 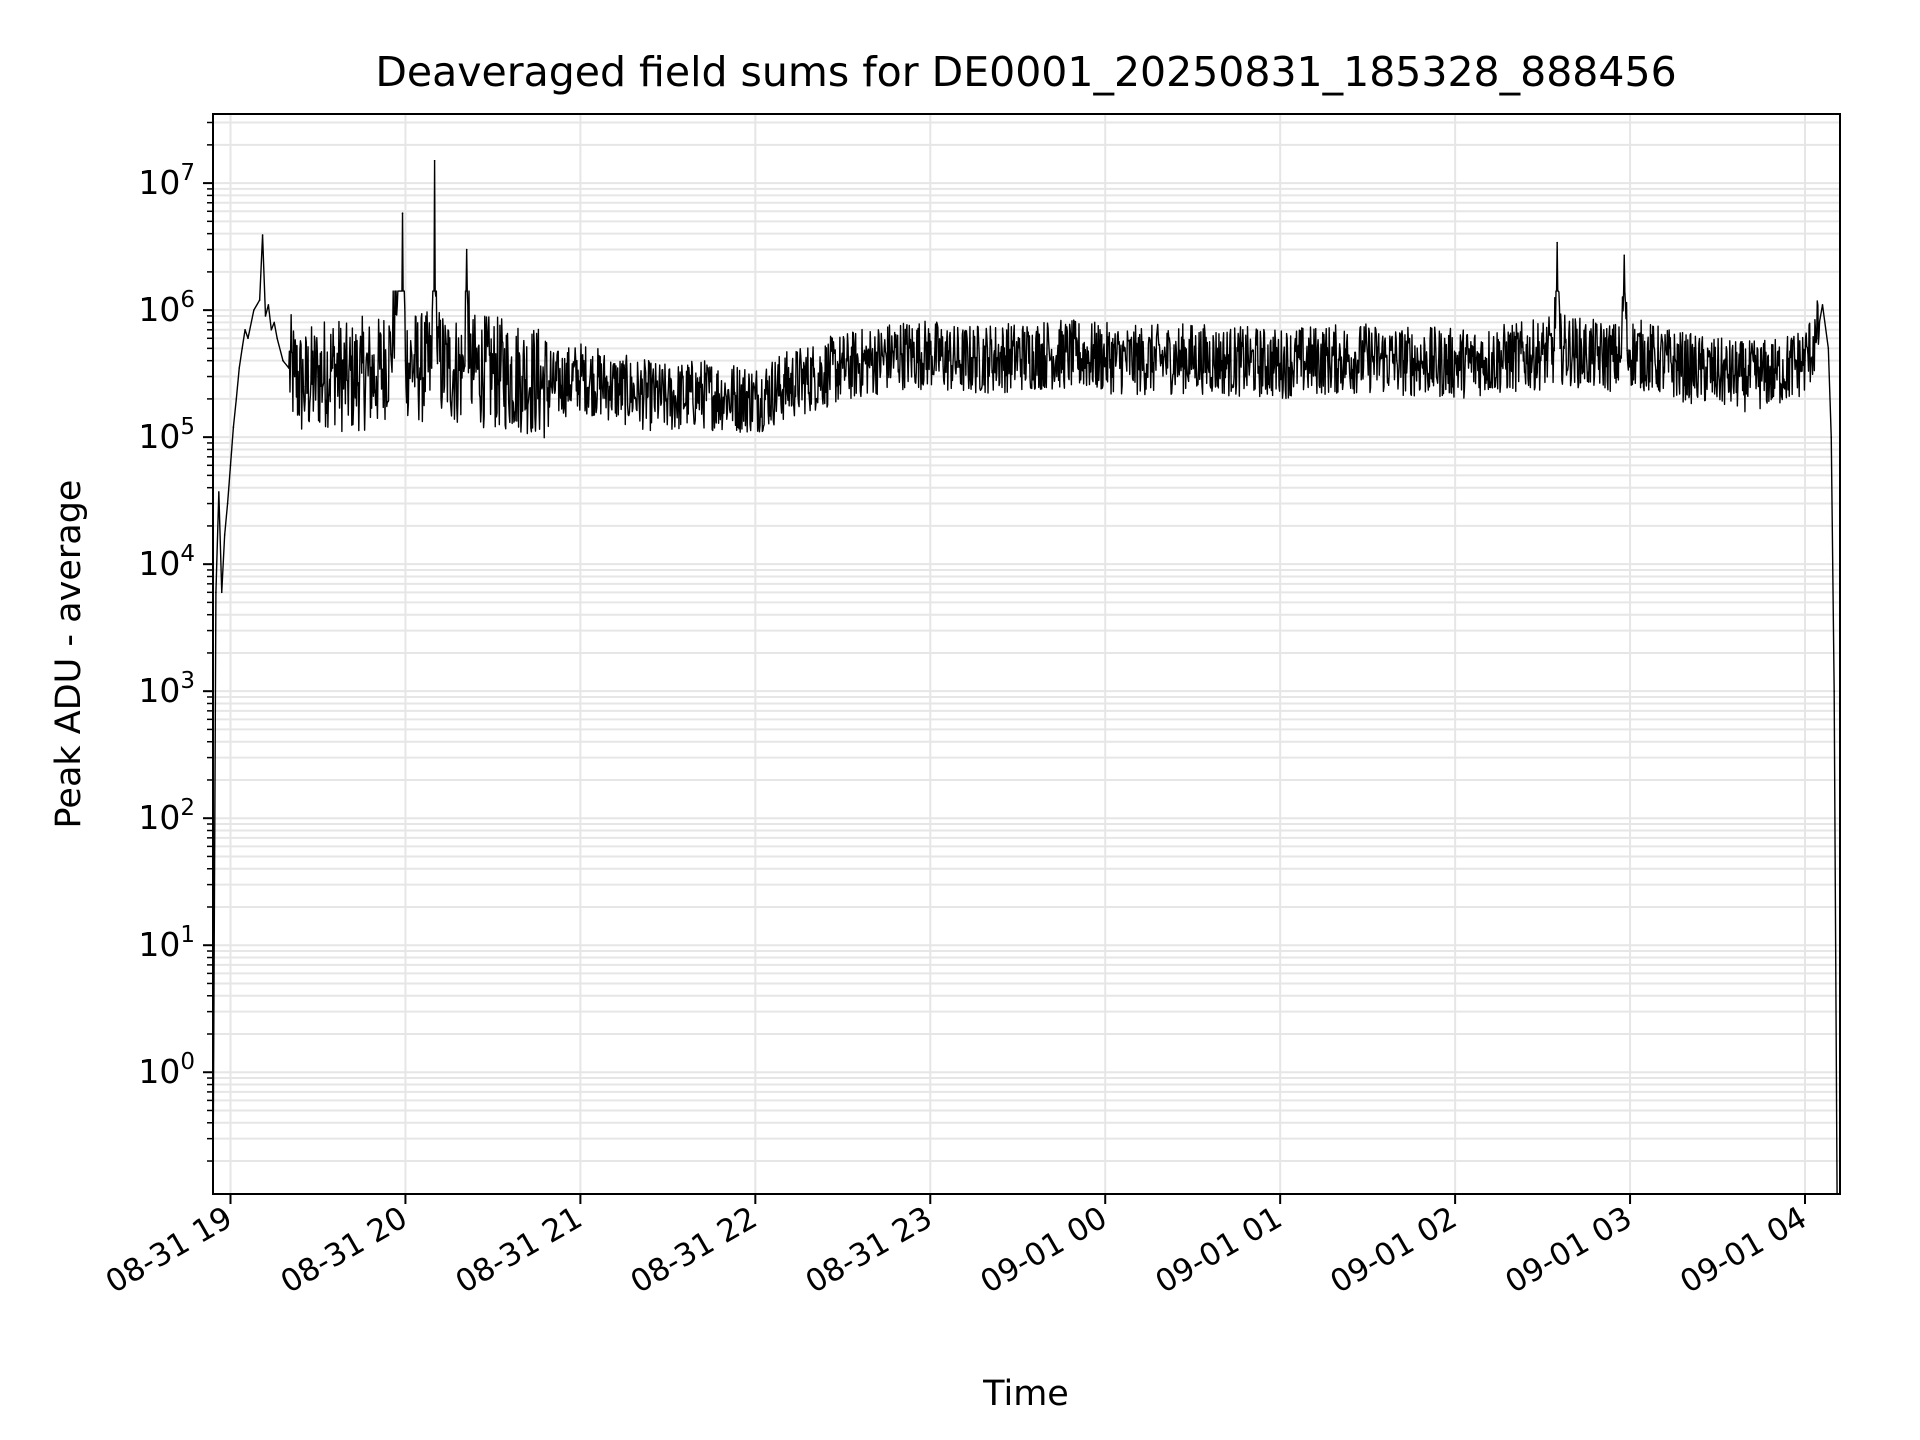 I want to click on y-tick-label: 10⁰, so click(x=166, y=1070).